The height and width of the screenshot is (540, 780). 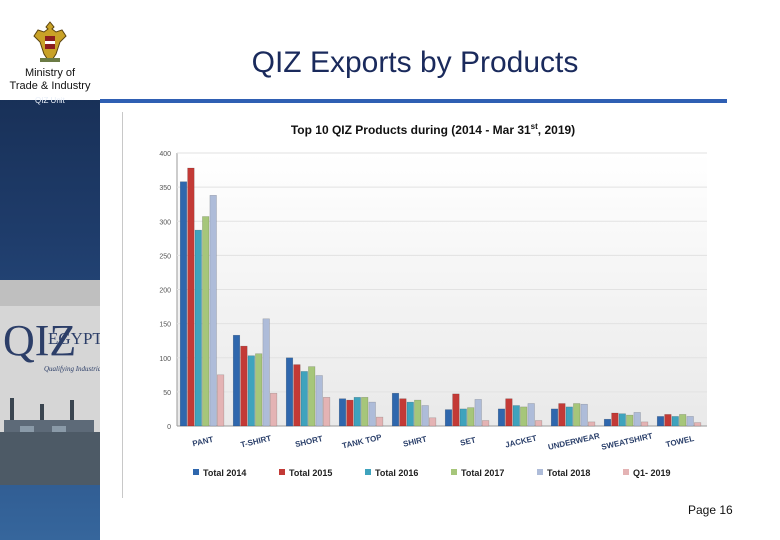 What do you see at coordinates (516, 416) in the screenshot?
I see `bar-jacket-s2` at bounding box center [516, 416].